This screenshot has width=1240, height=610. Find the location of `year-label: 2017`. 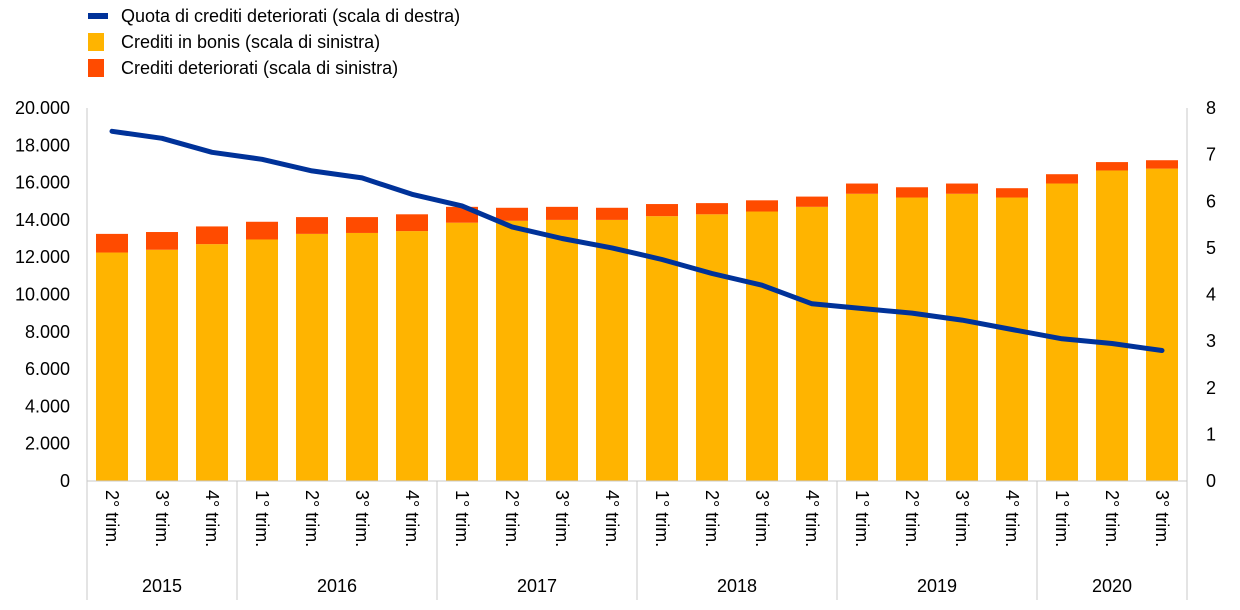

year-label: 2017 is located at coordinates (537, 586).